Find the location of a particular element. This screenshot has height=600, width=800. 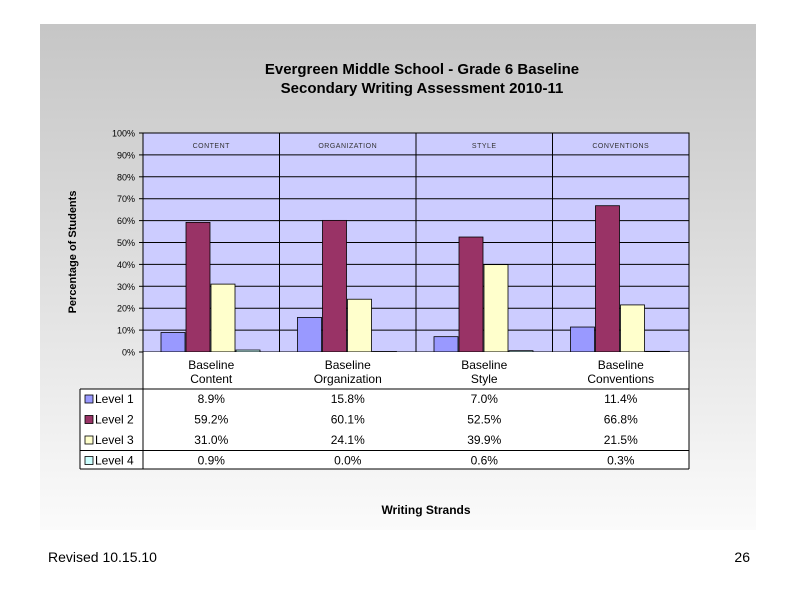

data-label: 66.8% is located at coordinates (621, 420).